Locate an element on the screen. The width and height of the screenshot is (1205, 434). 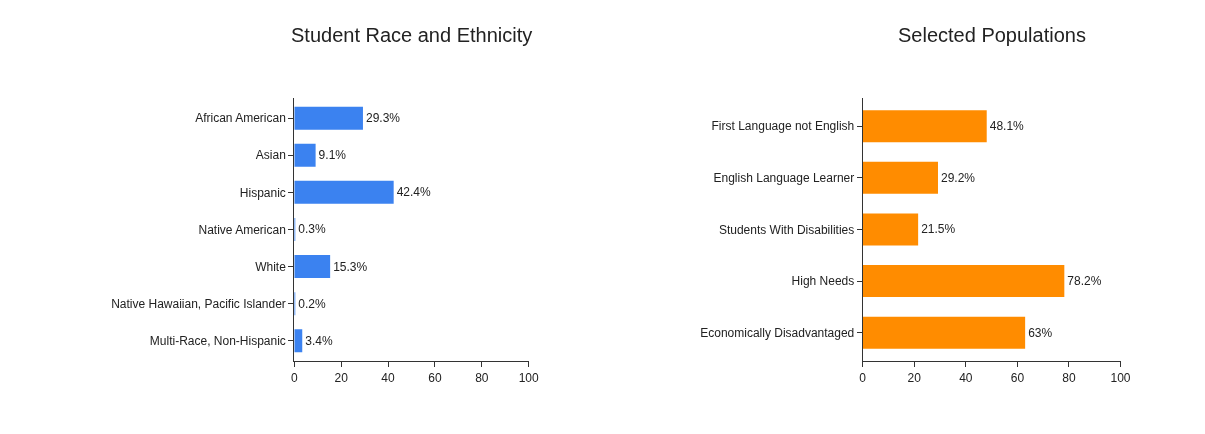
chart-title: Student Race and Ethnicity is located at coordinates (412, 35).